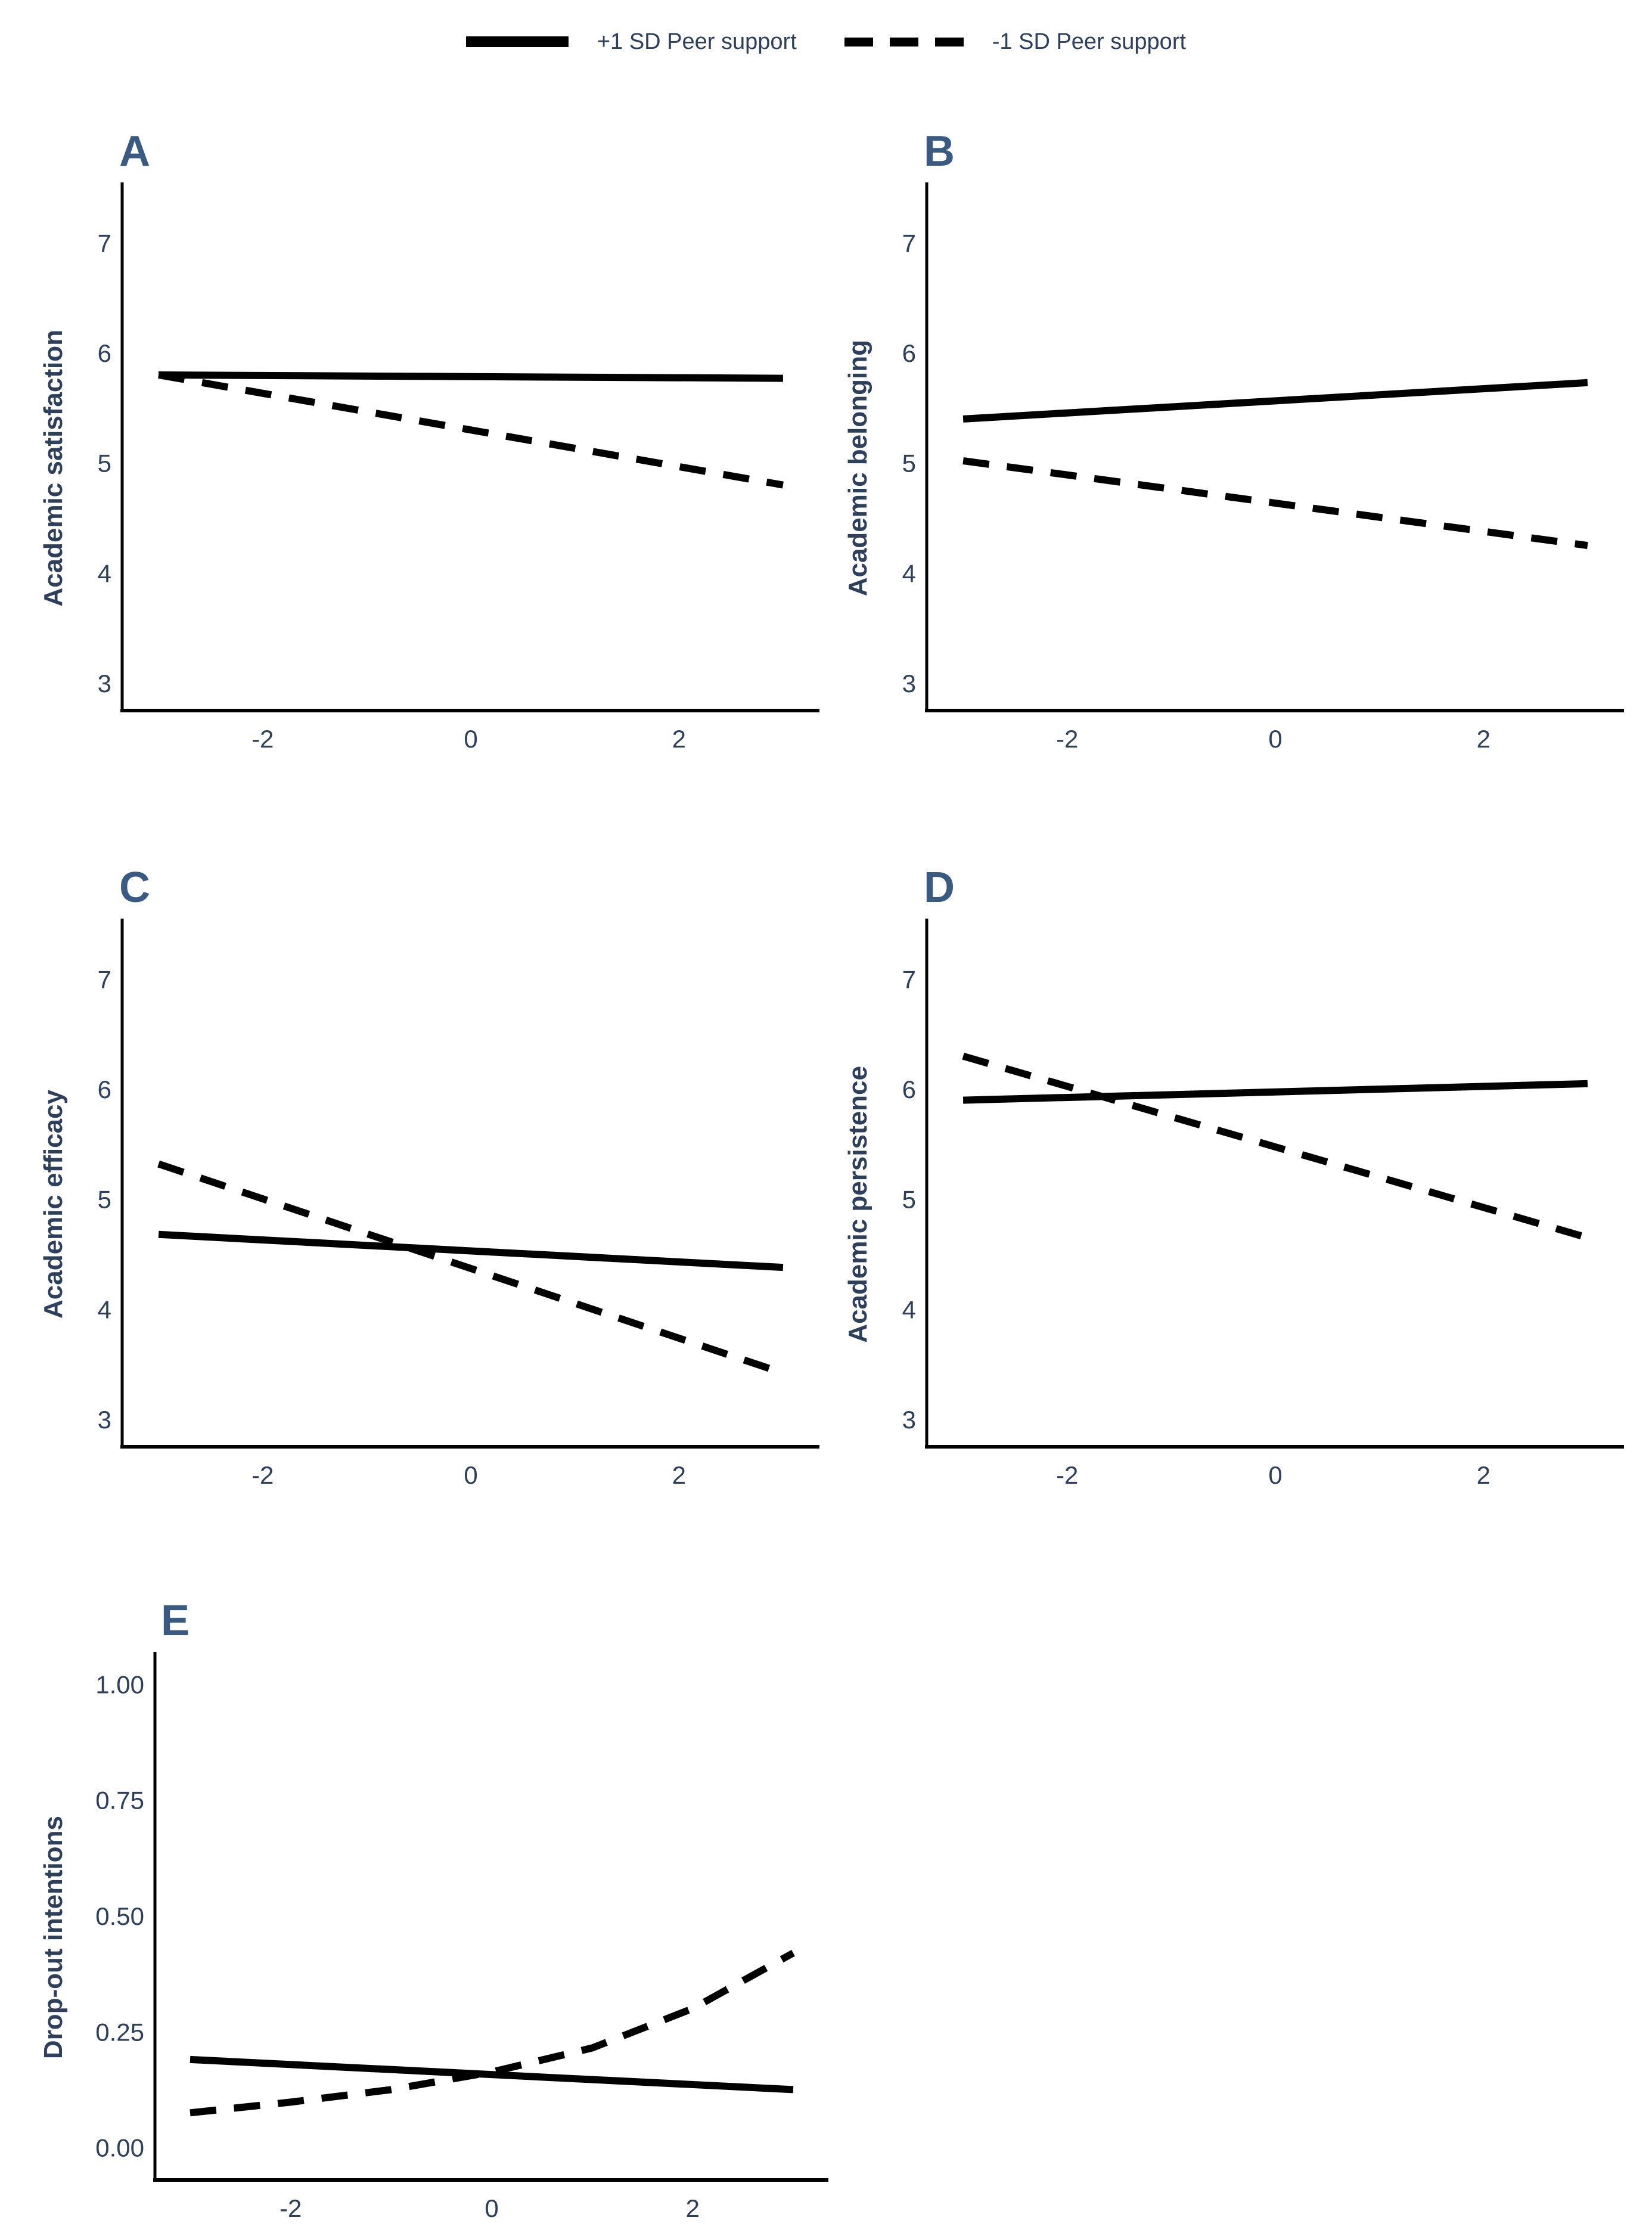 The image size is (1652, 2239). I want to click on panel-b-plot: 3 4 5 6 7 -2 0 2, so click(1263, 467).